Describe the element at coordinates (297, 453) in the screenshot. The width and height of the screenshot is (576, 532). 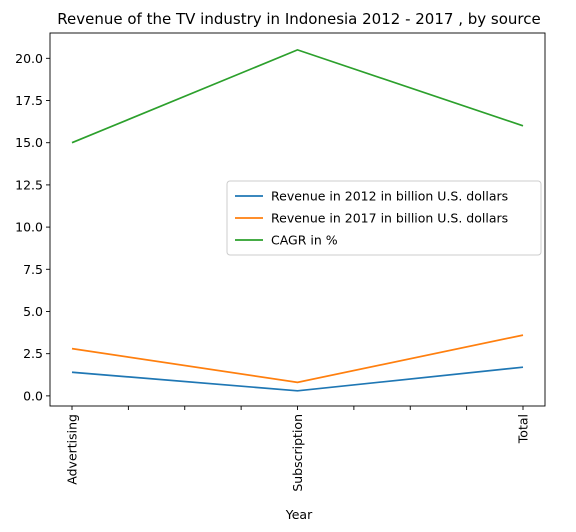
I see `x-tick-label: Subscription` at that location.